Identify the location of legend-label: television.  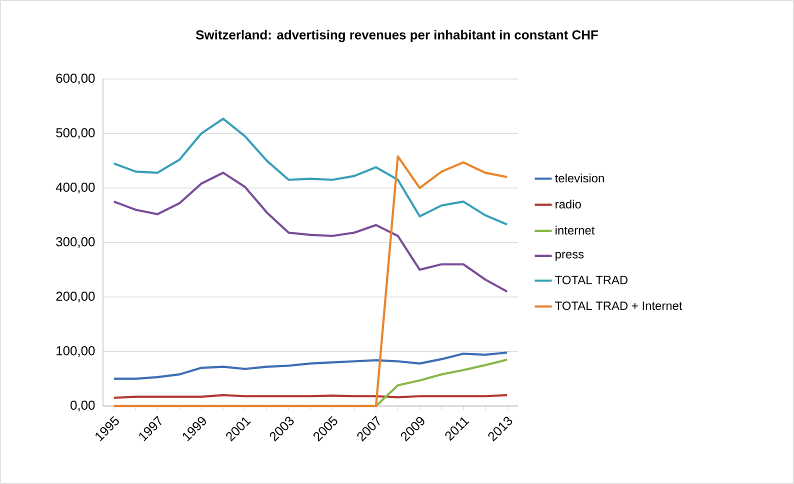
(579, 178).